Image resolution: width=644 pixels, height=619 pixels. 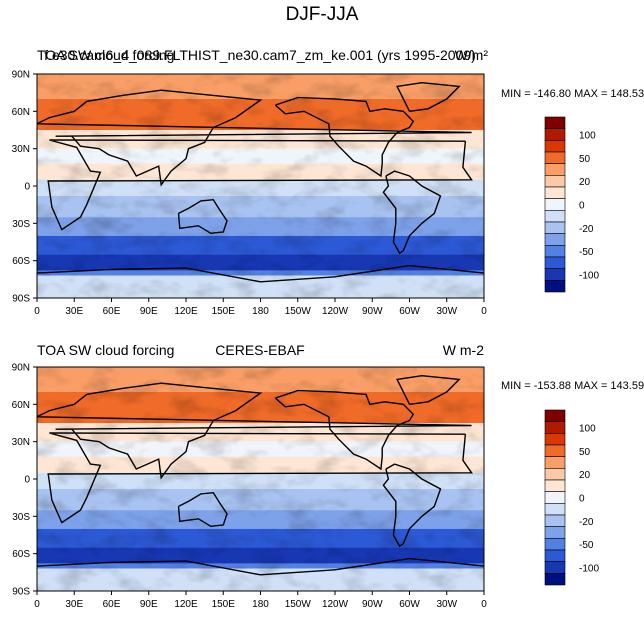 I want to click on panel1-units: W/m², so click(x=471, y=55).